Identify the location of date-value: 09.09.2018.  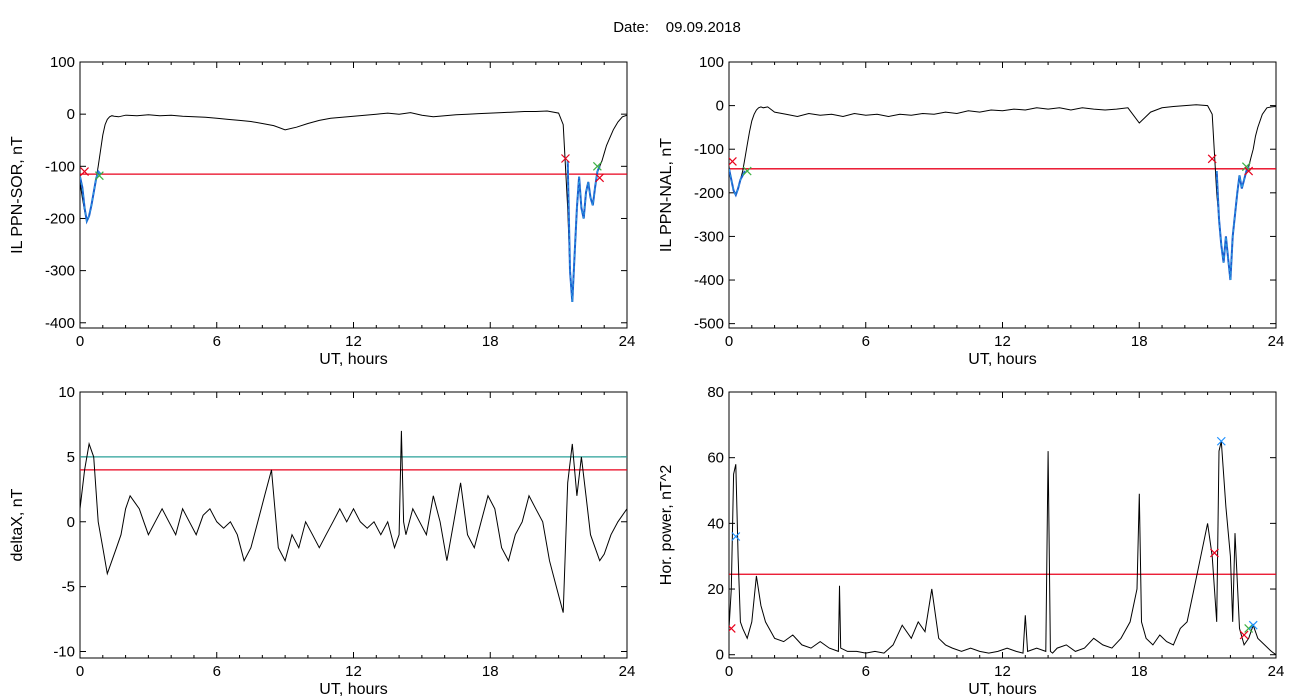
(703, 27).